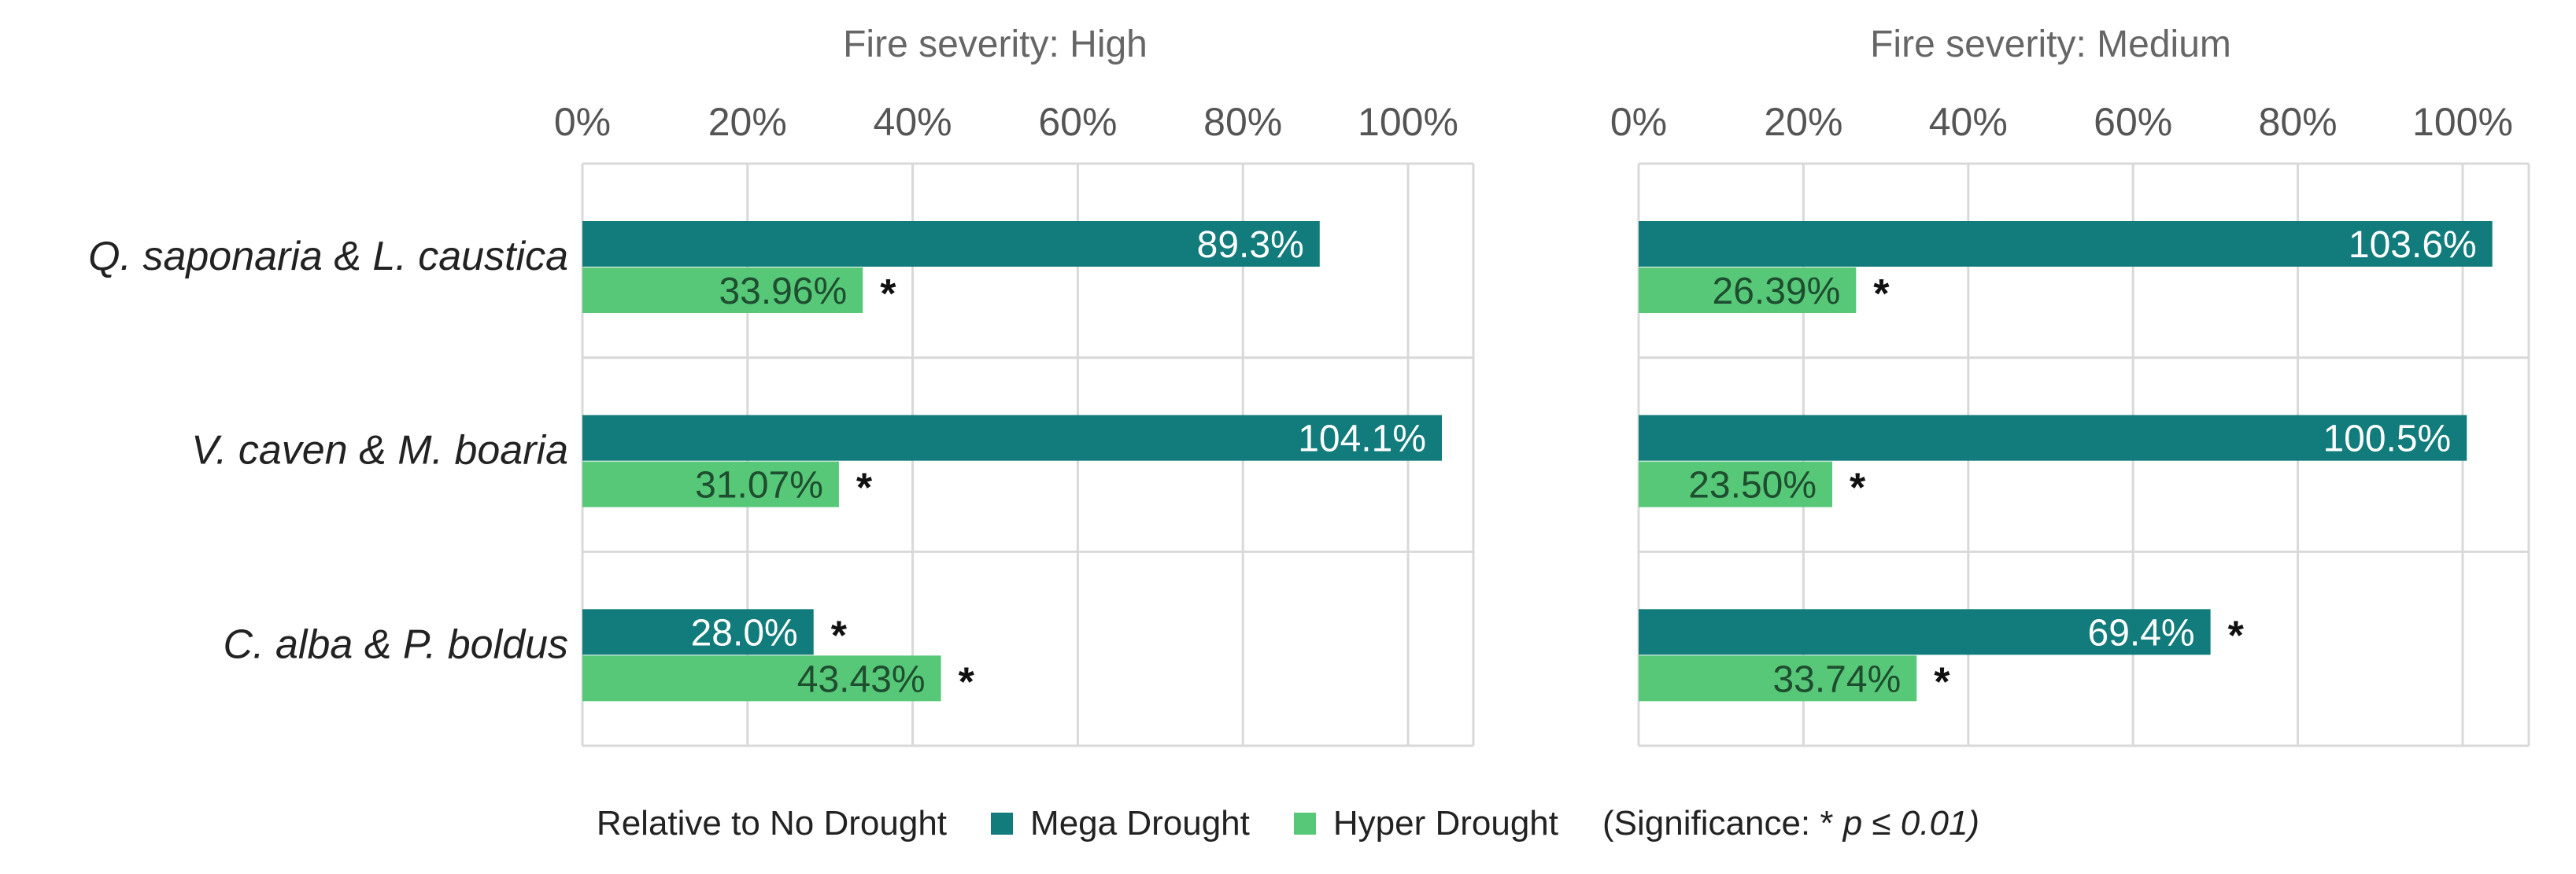  I want to click on panel-1-bar-hyper-drought-q-saponaria-l-caustica, so click(722, 290).